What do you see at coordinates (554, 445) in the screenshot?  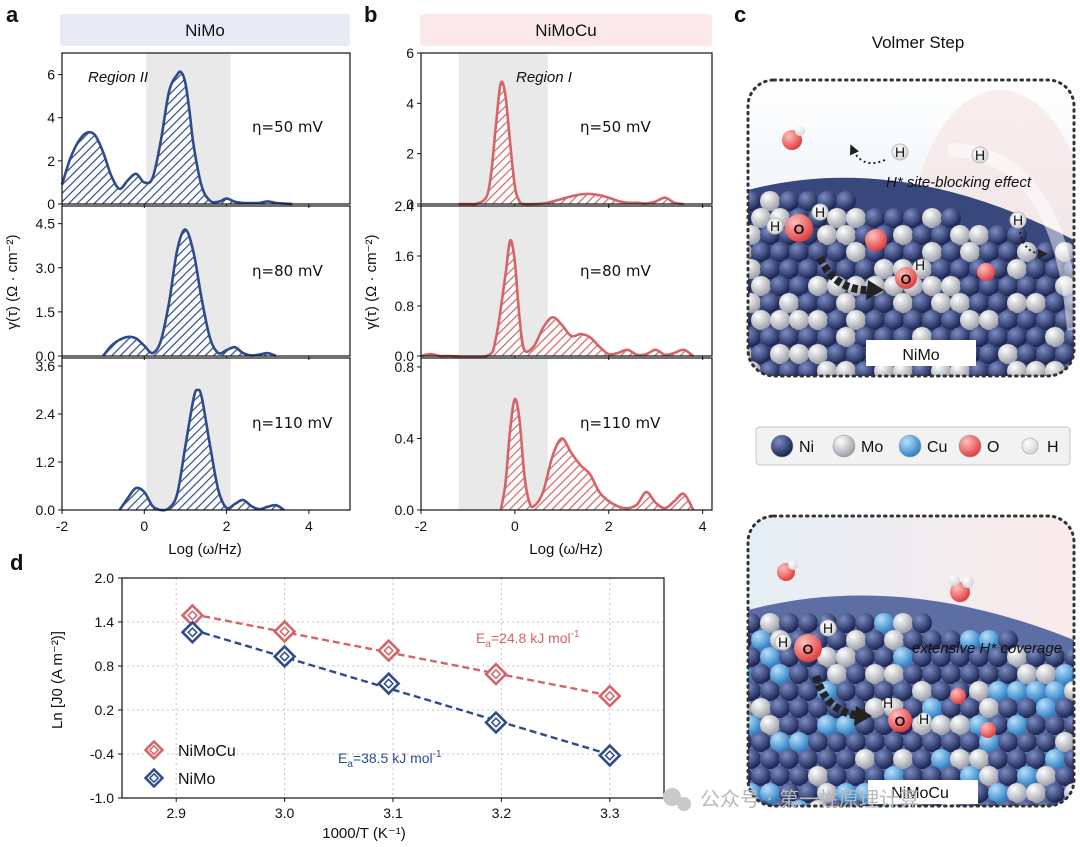 I see `drt-nimocu-110mv: 0.0 0.4 0.8 -2 0 2 4` at bounding box center [554, 445].